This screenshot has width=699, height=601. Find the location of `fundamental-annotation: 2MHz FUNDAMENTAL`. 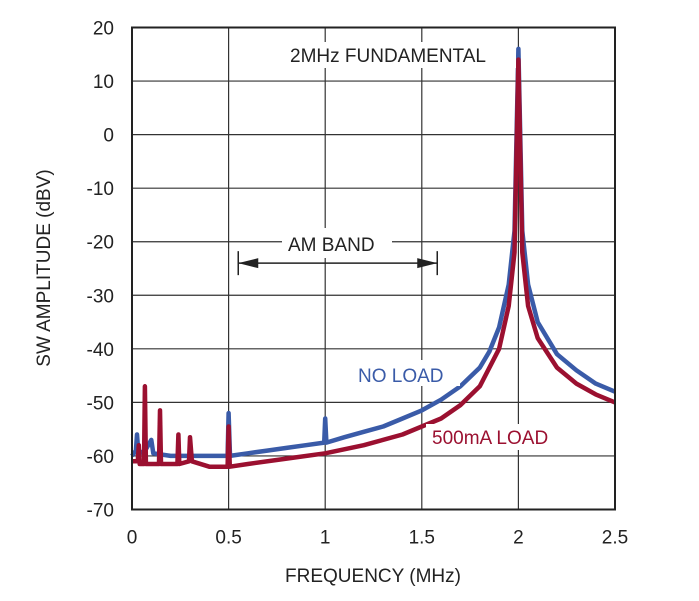

fundamental-annotation: 2MHz FUNDAMENTAL is located at coordinates (388, 56).